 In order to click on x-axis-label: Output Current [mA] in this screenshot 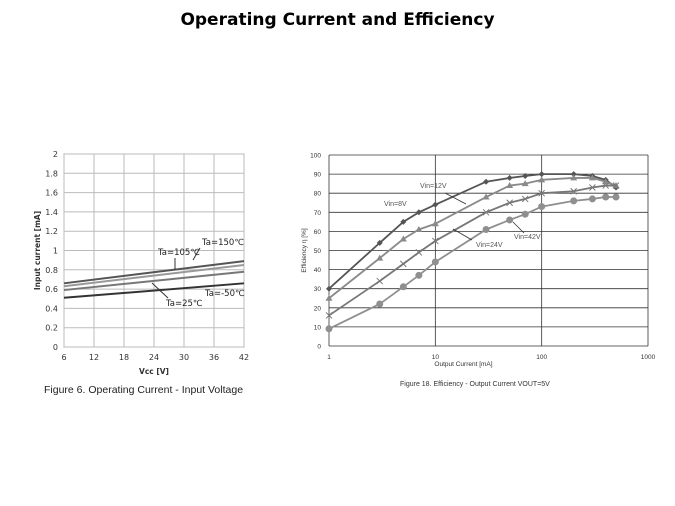, I will do `click(463, 364)`.